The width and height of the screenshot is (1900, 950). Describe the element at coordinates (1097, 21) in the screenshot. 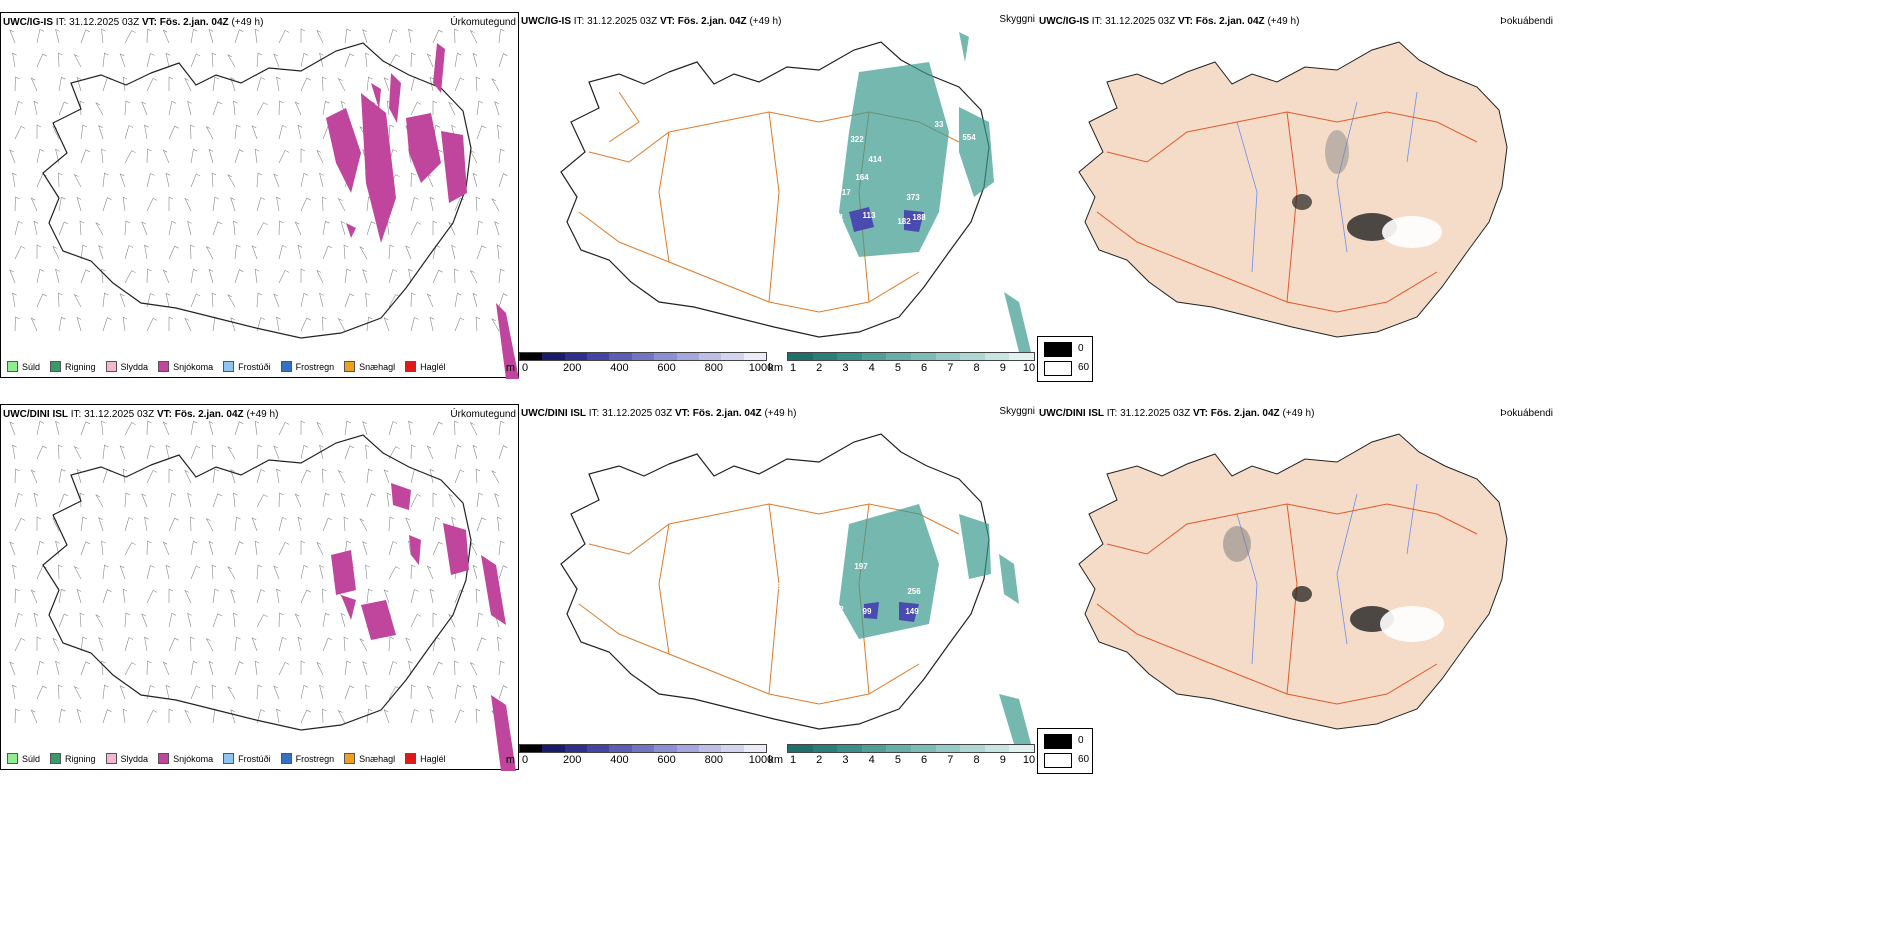

I see `it-label: IT:` at that location.